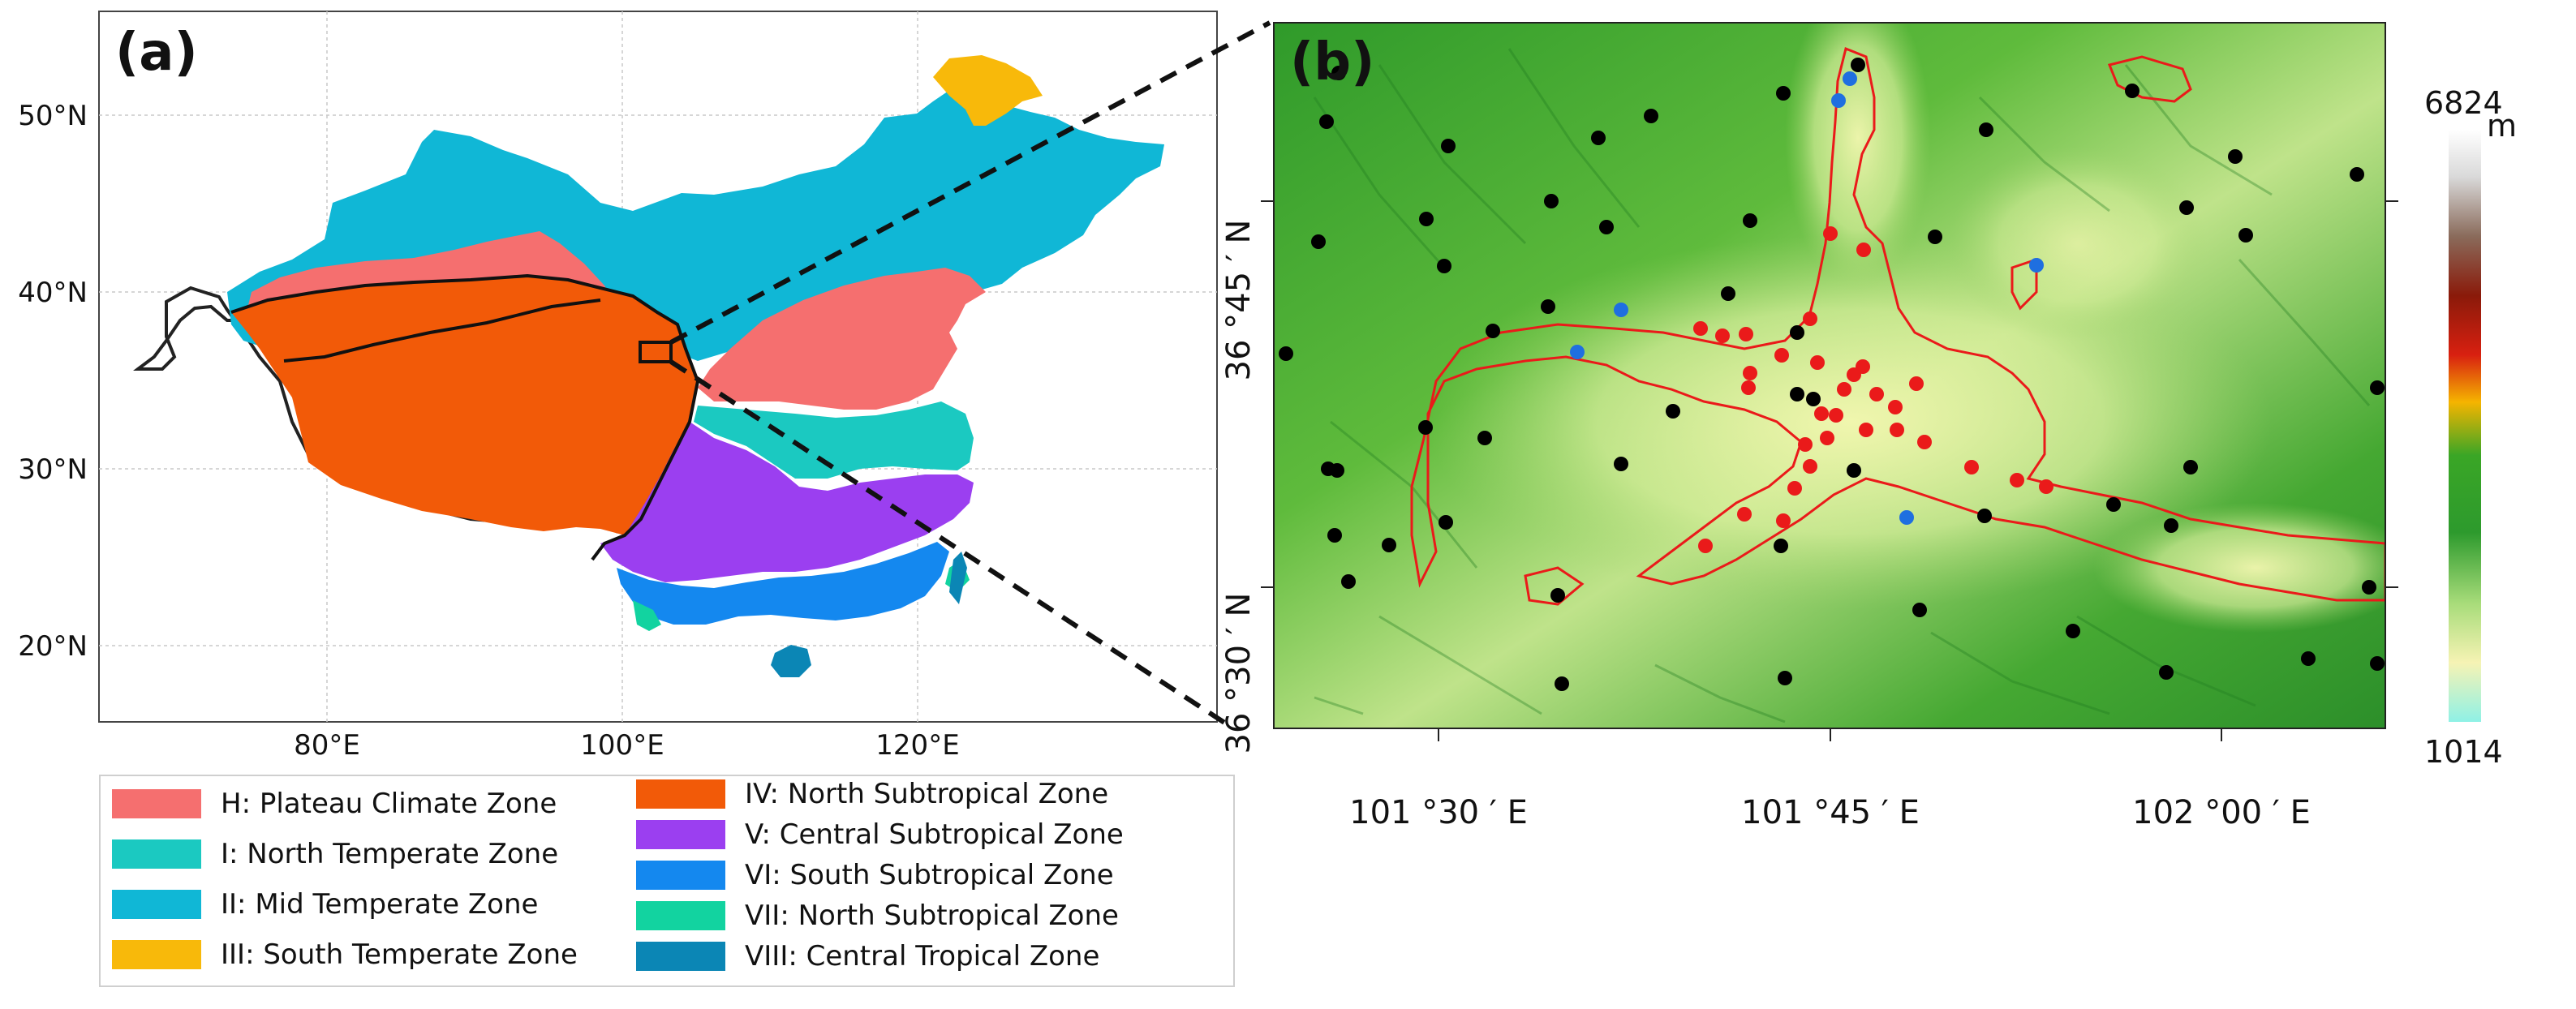 The height and width of the screenshot is (1009, 2576). I want to click on legend-item-V: V: Central Subtropical Zone, so click(880, 834).